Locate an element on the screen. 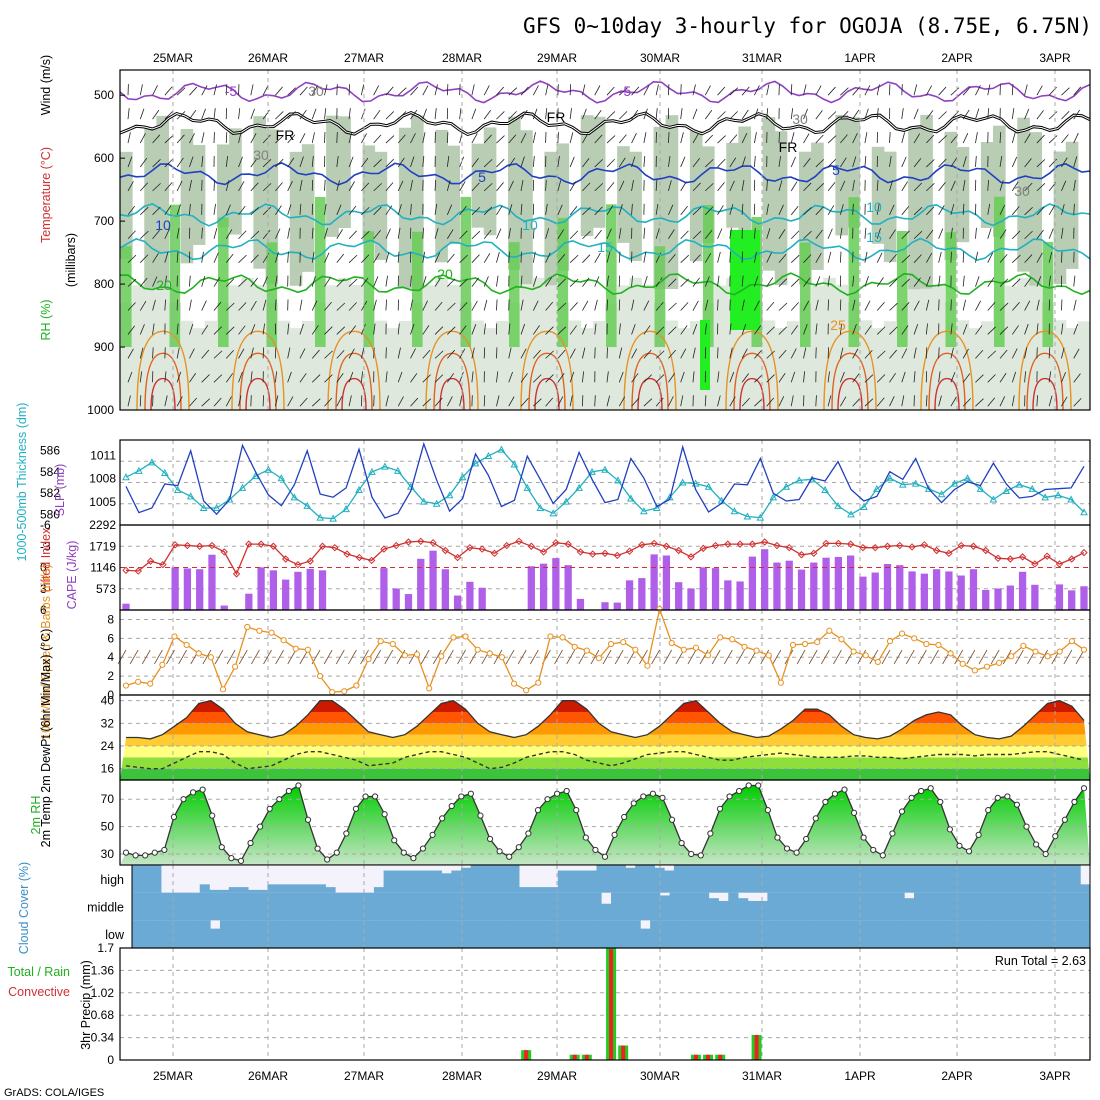  precip-convective-bar is located at coordinates (720, 1057).